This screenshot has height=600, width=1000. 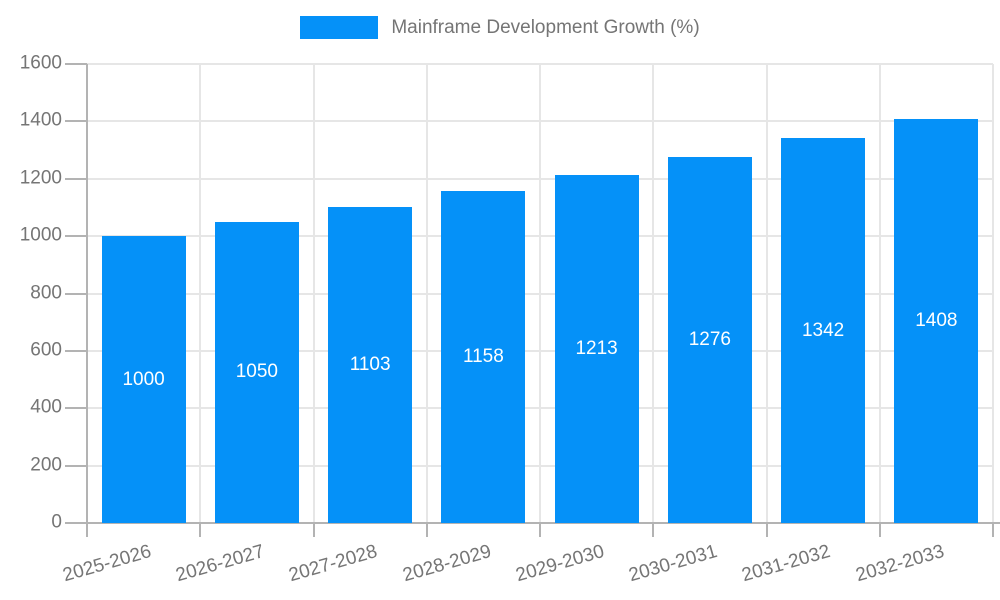 I want to click on x-tick-label: 2029-2030, so click(x=560, y=564).